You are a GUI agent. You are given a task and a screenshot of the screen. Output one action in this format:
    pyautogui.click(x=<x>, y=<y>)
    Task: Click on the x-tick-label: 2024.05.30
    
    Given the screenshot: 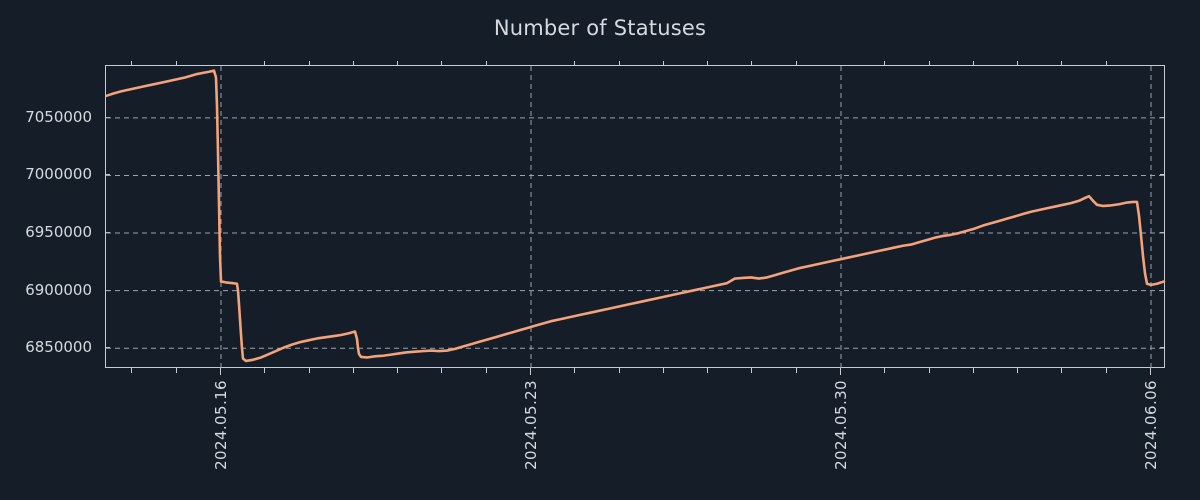 What is the action you would take?
    pyautogui.click(x=841, y=425)
    